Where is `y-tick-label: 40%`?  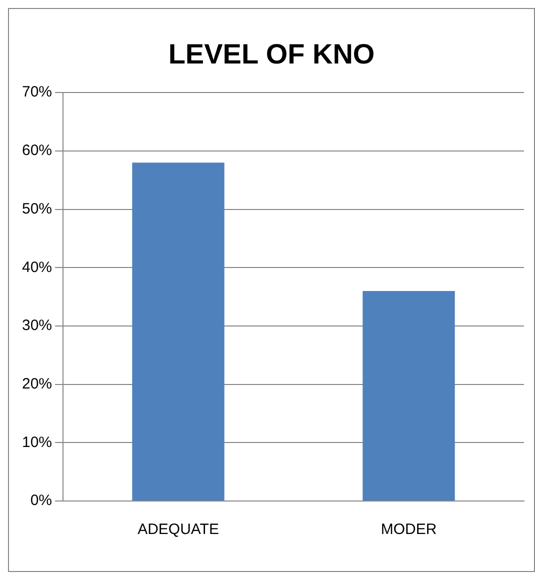
y-tick-label: 40% is located at coordinates (37, 267).